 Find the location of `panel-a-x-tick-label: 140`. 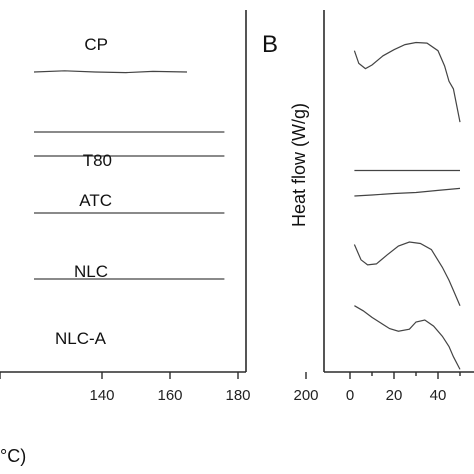

panel-a-x-tick-label: 140 is located at coordinates (101, 395).